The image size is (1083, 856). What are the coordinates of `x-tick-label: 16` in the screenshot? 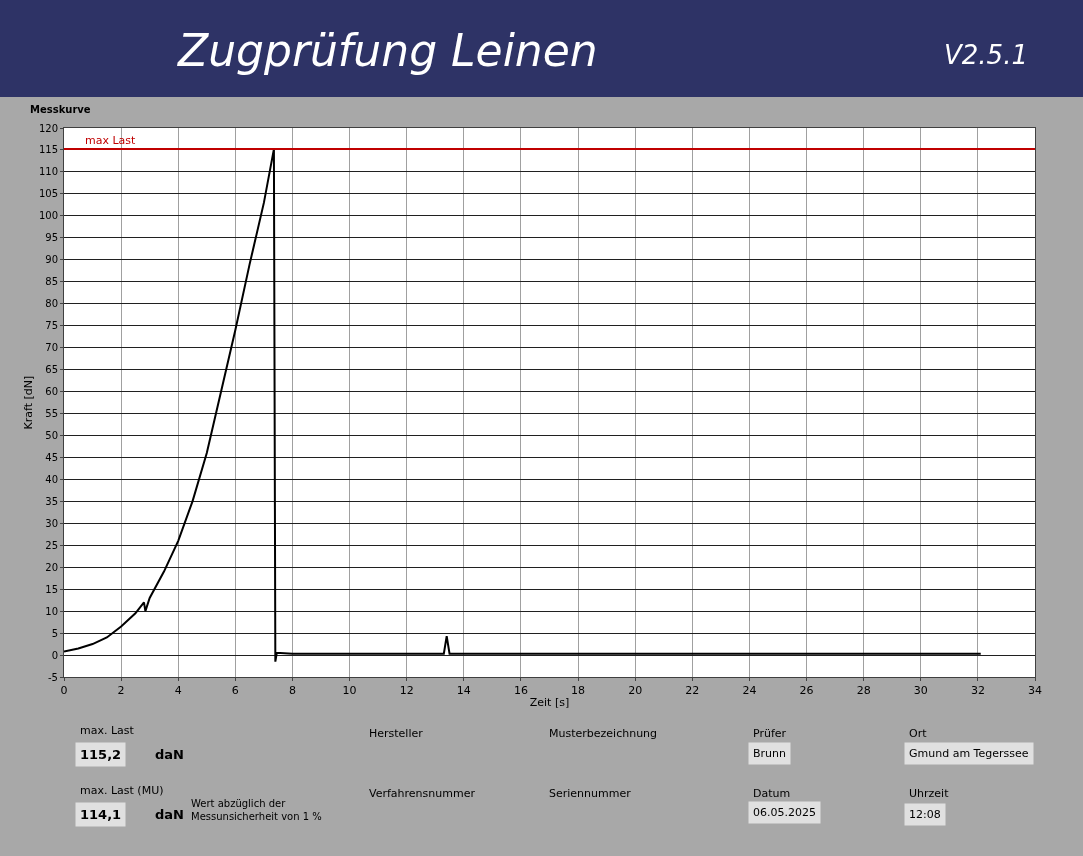 It's located at (520, 691).